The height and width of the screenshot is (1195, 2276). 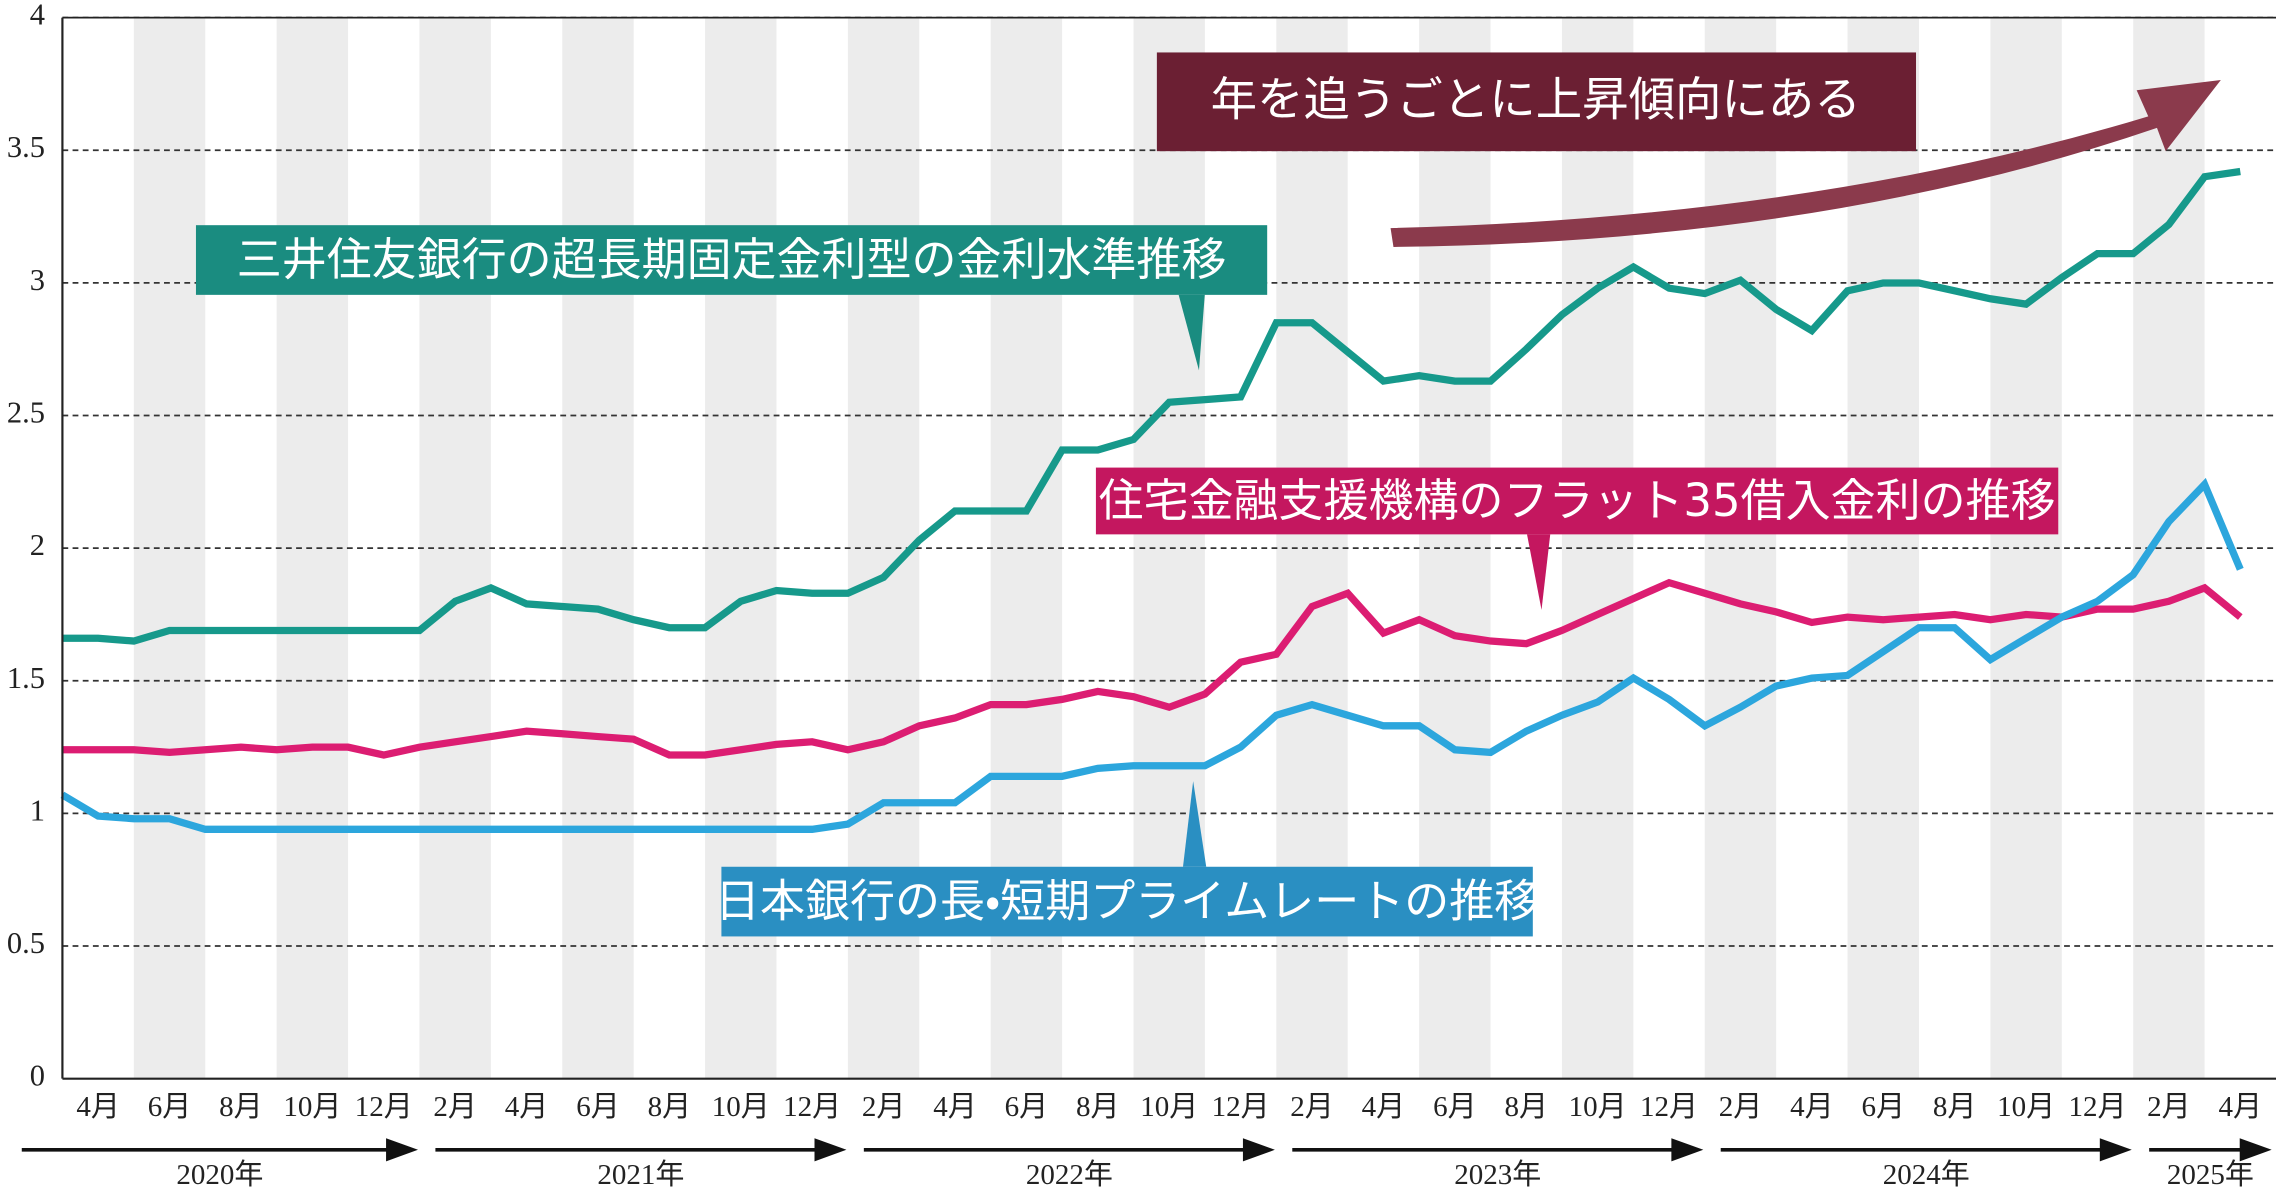 I want to click on annotation: 年を追うごとに上昇傾向にある, so click(x=1536, y=100).